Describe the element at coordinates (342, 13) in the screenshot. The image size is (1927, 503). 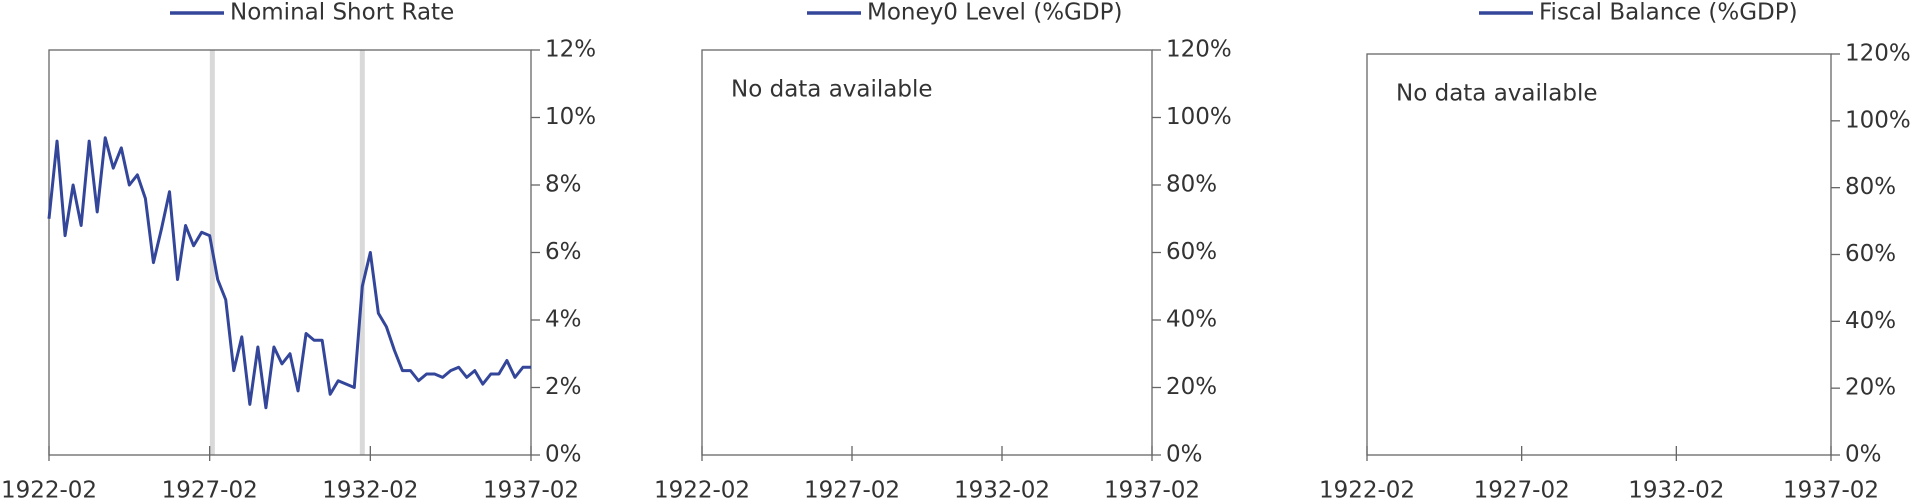
I see `legend-label: Nominal Short Rate` at that location.